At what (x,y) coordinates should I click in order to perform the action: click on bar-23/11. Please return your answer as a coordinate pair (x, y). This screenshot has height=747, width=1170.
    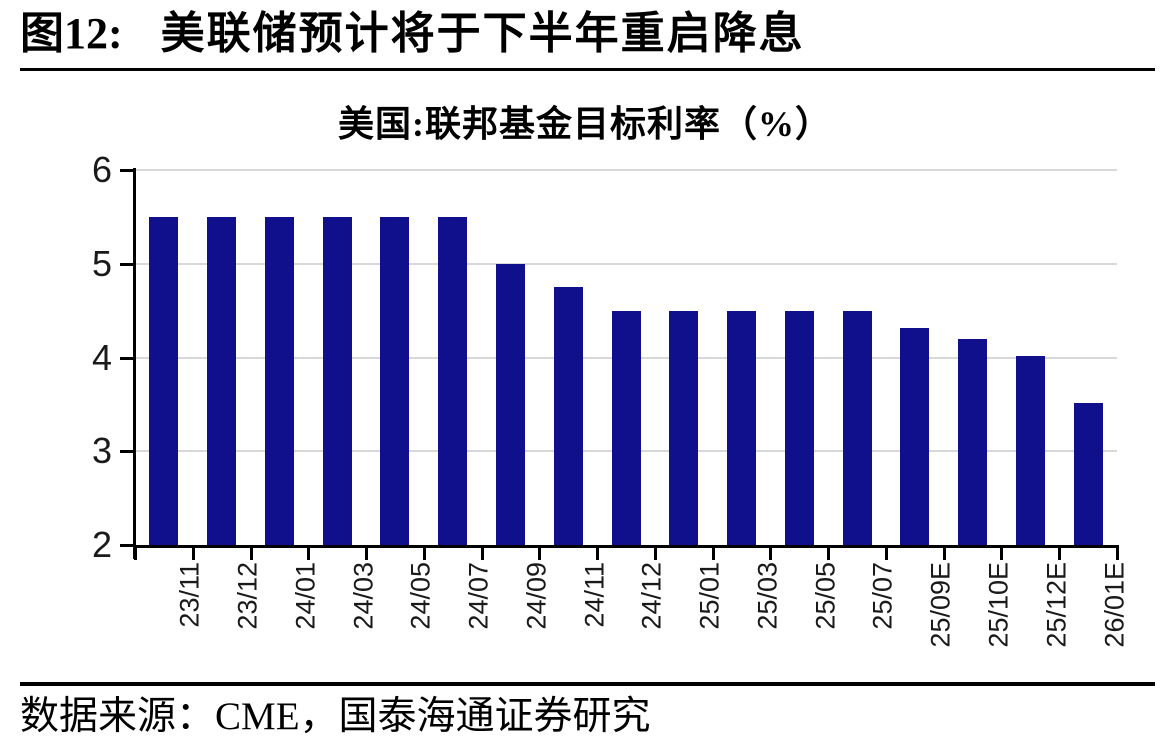
    Looking at the image, I should click on (164, 380).